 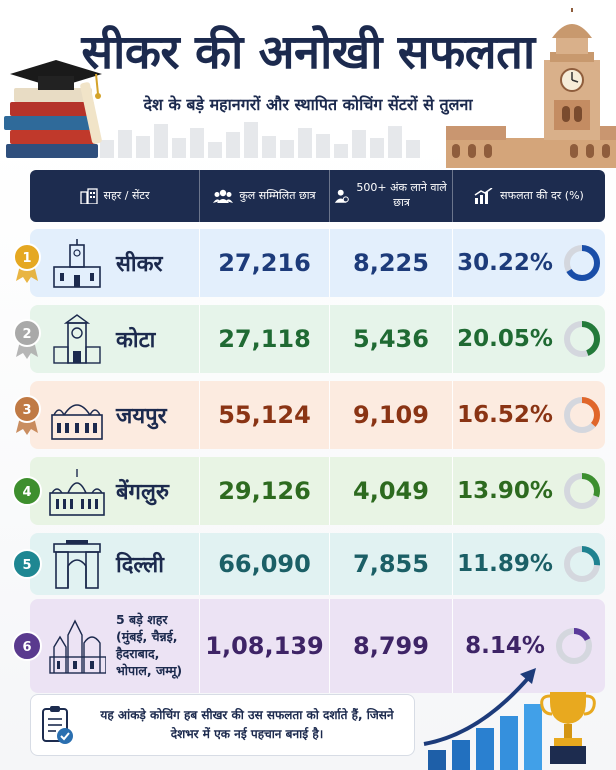 I want to click on table-row: 3 जयपुर 55,124 9,109 16.52%, so click(x=317, y=415).